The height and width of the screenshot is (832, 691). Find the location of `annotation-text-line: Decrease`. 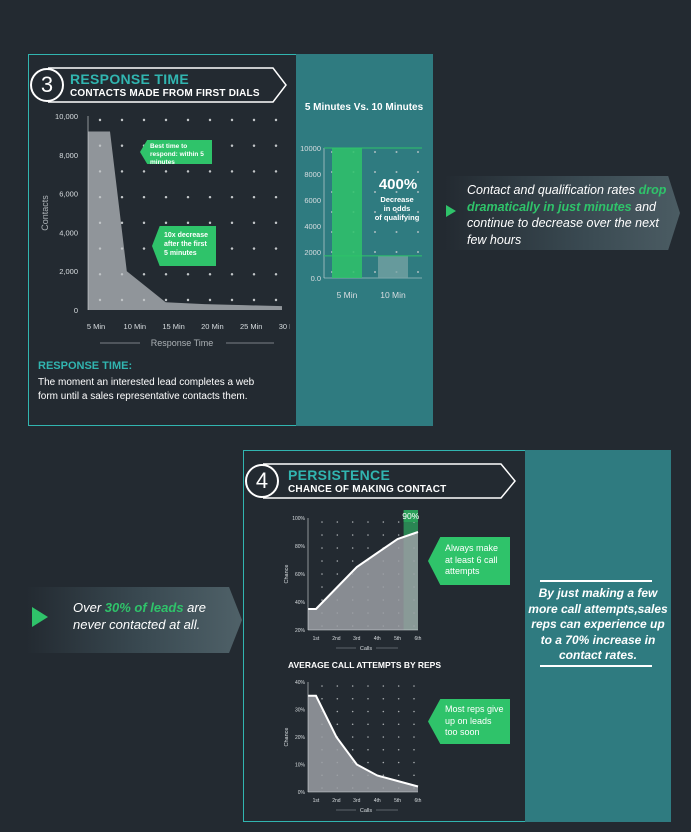

annotation-text-line: Decrease is located at coordinates (396, 199).